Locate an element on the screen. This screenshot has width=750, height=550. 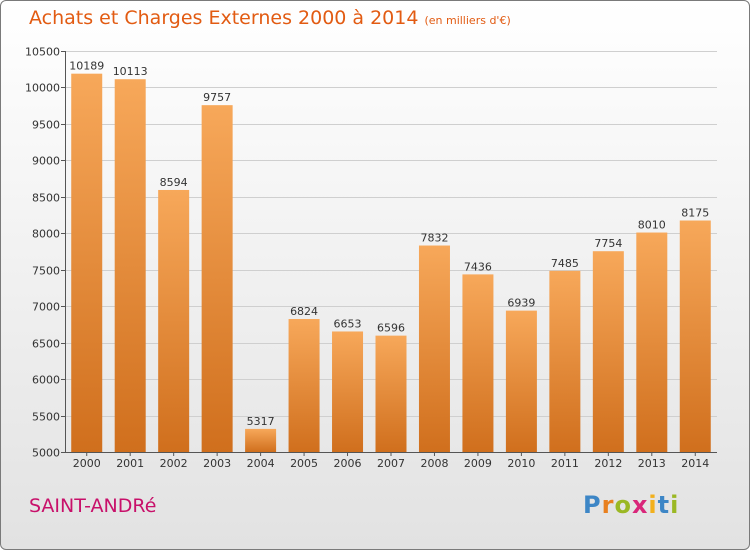
bar-value-label: 7754 is located at coordinates (608, 243).